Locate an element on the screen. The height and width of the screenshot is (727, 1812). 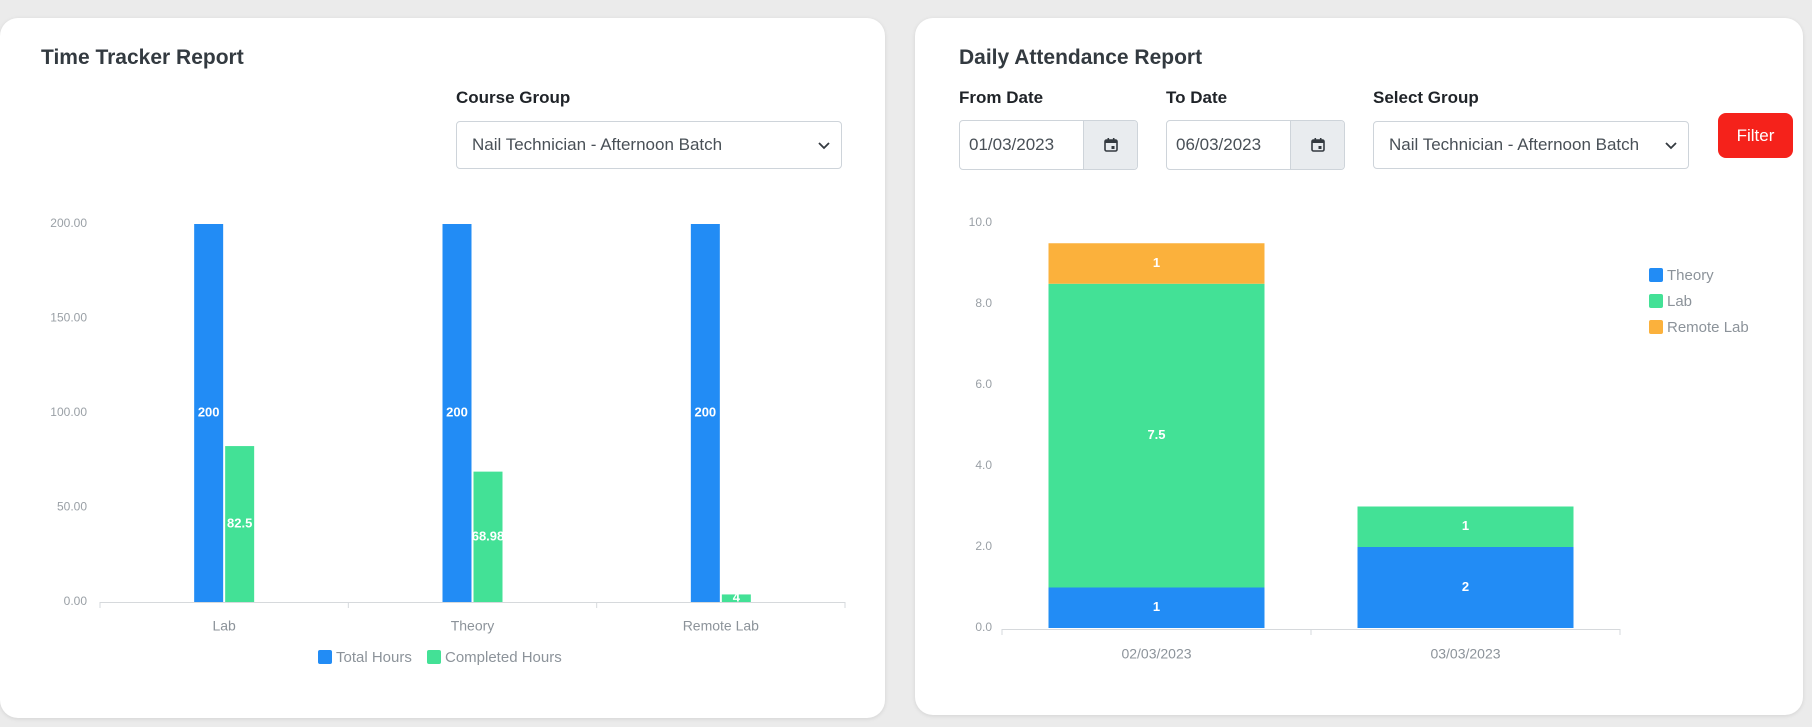
data-label: 2 is located at coordinates (1465, 586).